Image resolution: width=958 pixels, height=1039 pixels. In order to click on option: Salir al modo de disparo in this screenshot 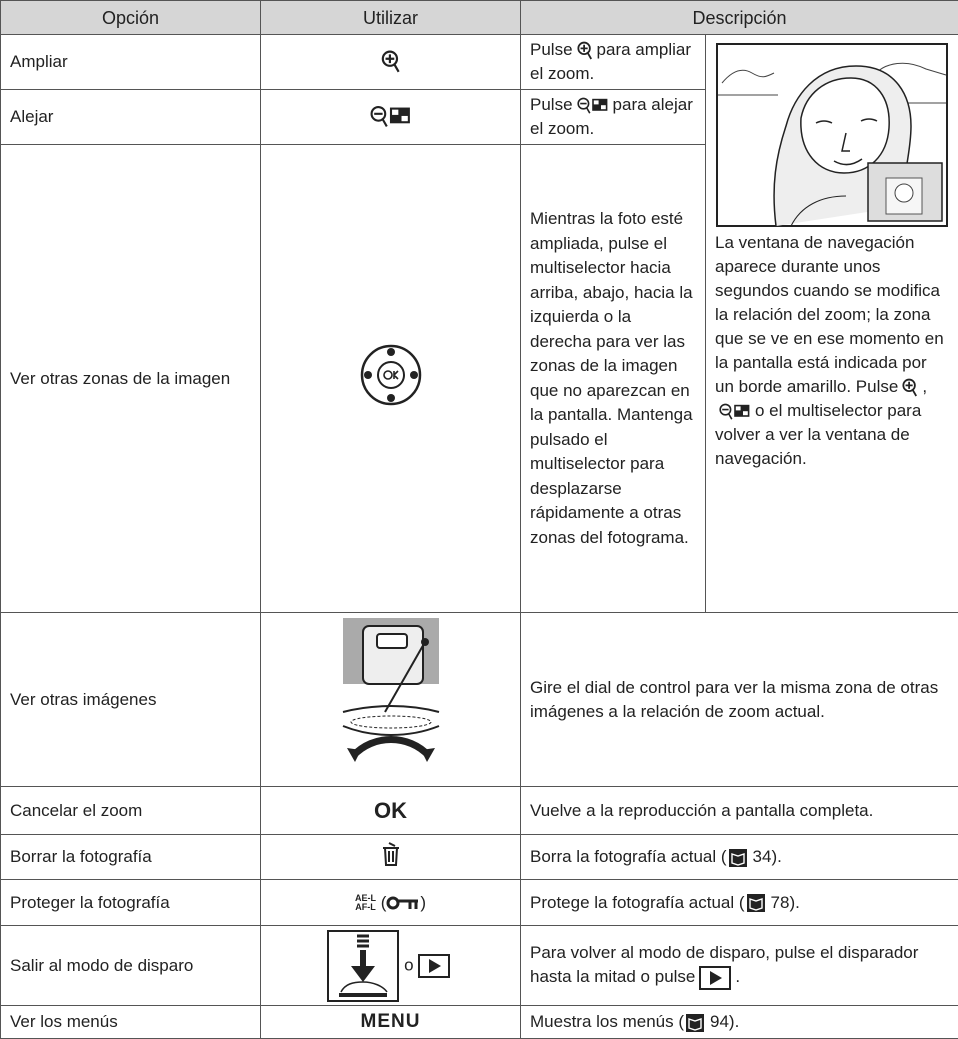, I will do `click(131, 966)`.